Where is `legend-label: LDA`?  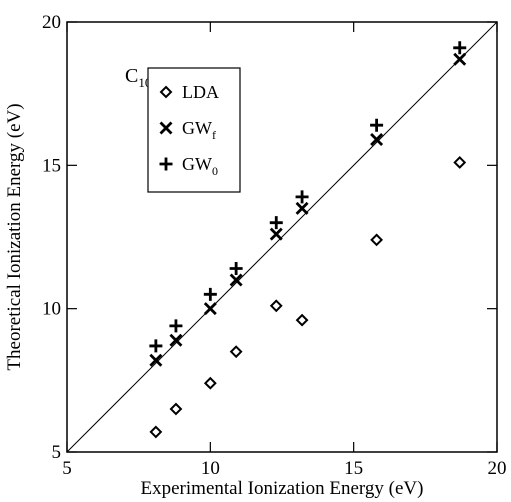 legend-label: LDA is located at coordinates (200, 92).